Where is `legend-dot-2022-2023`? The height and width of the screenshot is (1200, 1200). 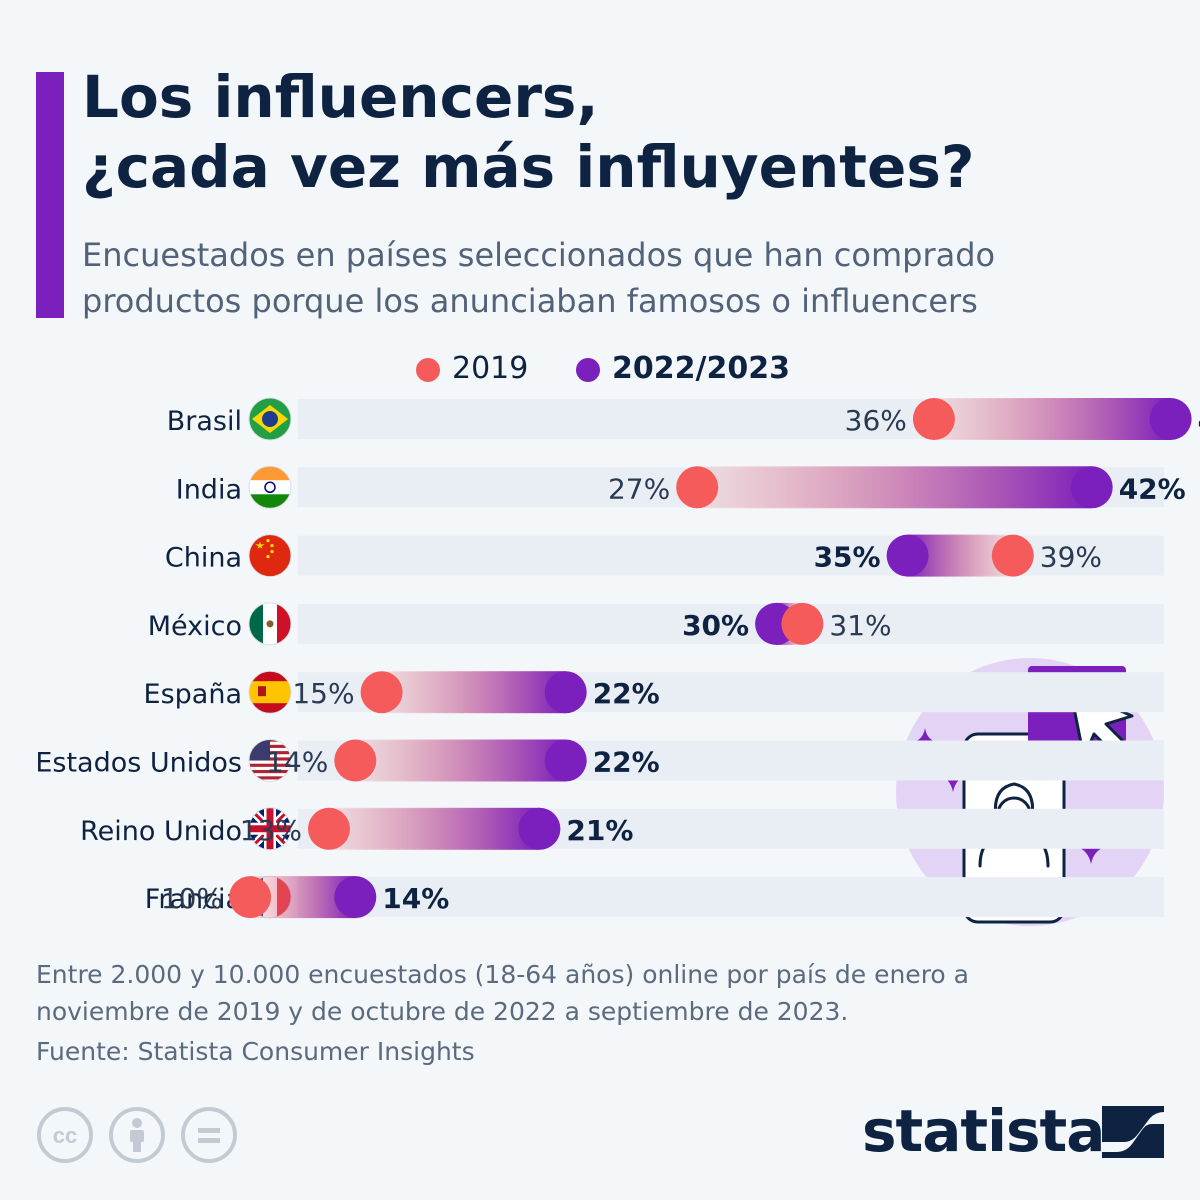 legend-dot-2022-2023 is located at coordinates (588, 370).